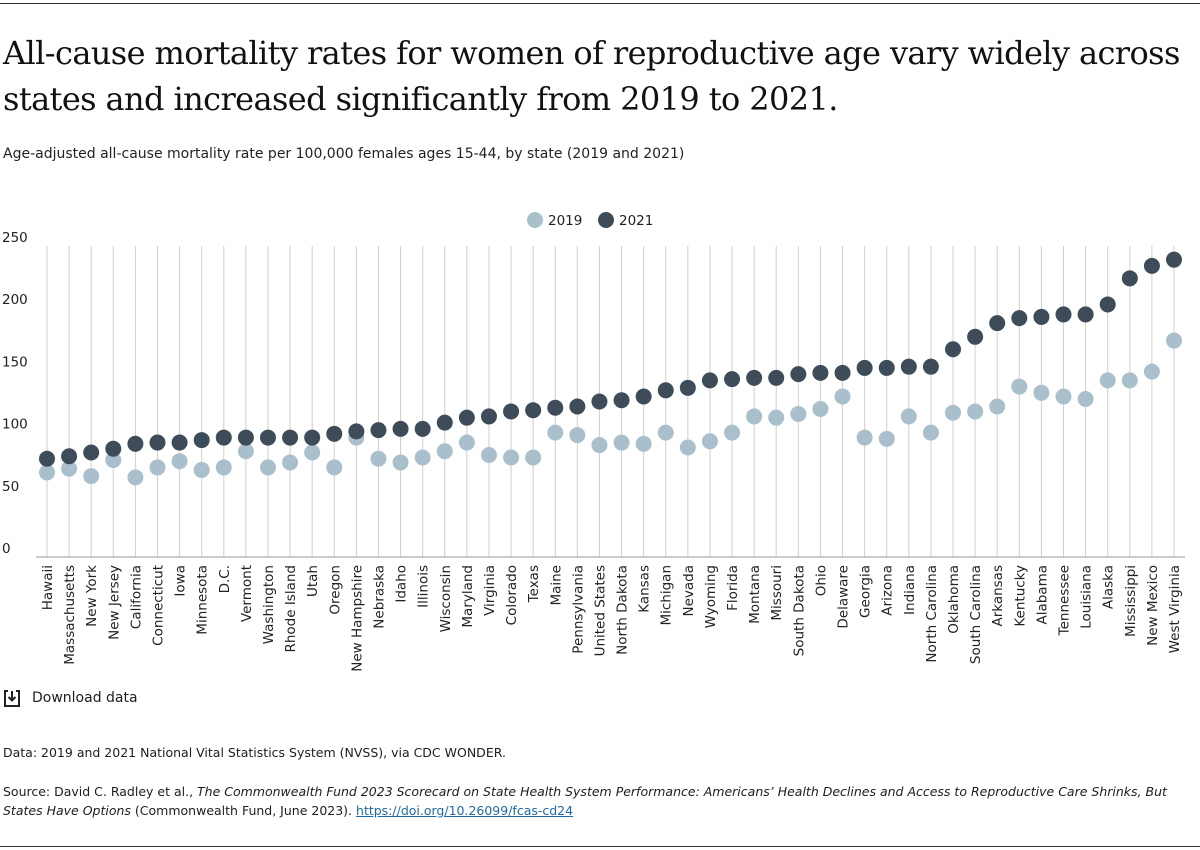 The height and width of the screenshot is (850, 1200). What do you see at coordinates (313, 581) in the screenshot?
I see `x-tick-label: Utah` at bounding box center [313, 581].